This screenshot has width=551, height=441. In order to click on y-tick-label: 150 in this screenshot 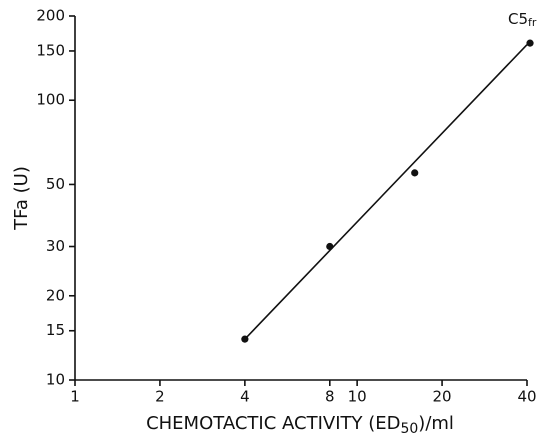, I will do `click(50, 50)`.